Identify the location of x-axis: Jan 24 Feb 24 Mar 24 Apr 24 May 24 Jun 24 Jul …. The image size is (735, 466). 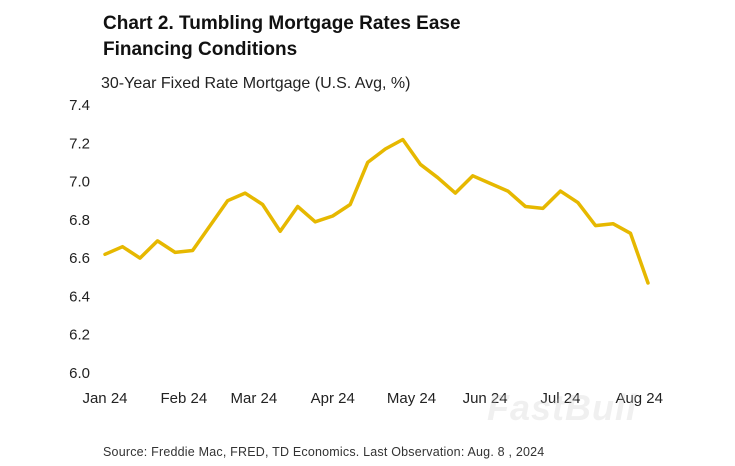
(372, 398).